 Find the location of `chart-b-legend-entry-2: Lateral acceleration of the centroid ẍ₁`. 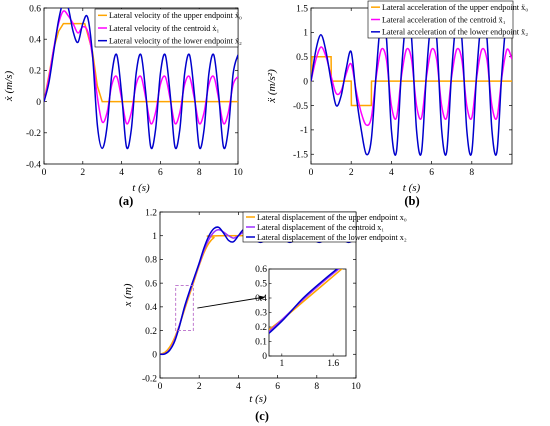

chart-b-legend-entry-2: Lateral acceleration of the centroid ẍ₁ is located at coordinates (444, 19).